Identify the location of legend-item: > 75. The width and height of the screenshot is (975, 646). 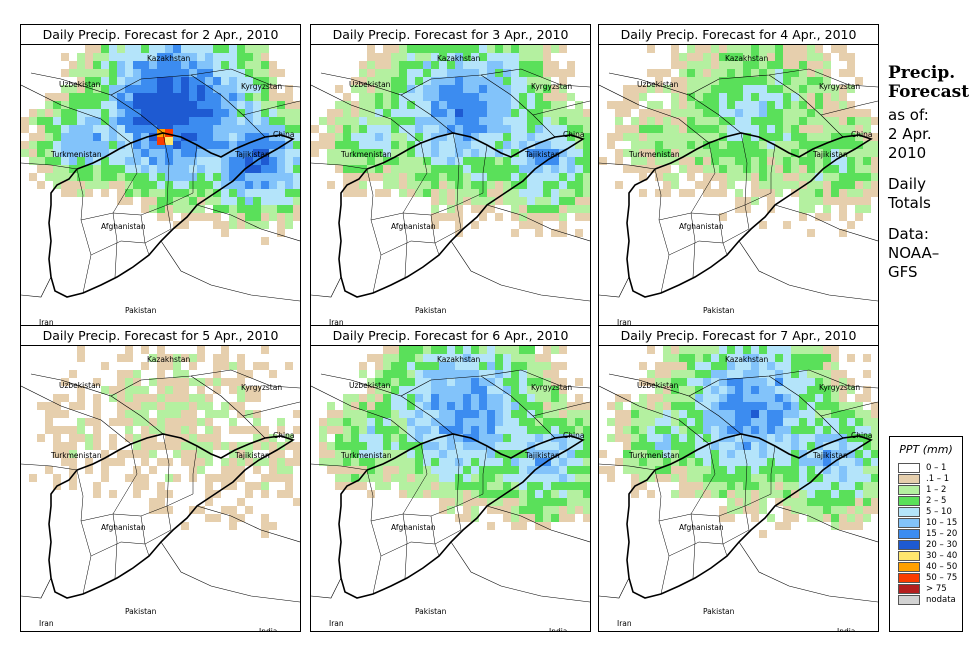
(930, 589).